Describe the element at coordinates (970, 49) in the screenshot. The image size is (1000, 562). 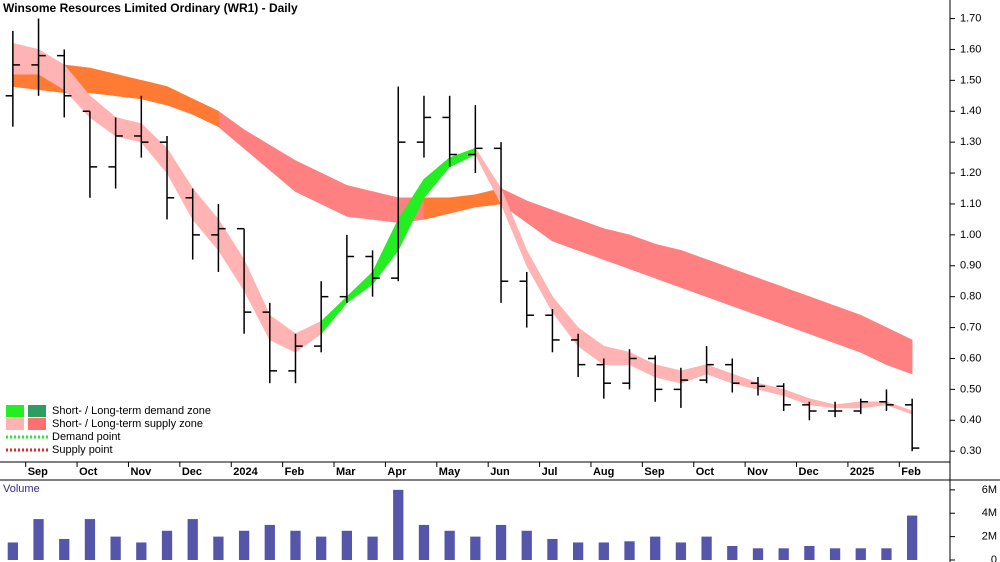
I see `y-tick-label: 1.60` at that location.